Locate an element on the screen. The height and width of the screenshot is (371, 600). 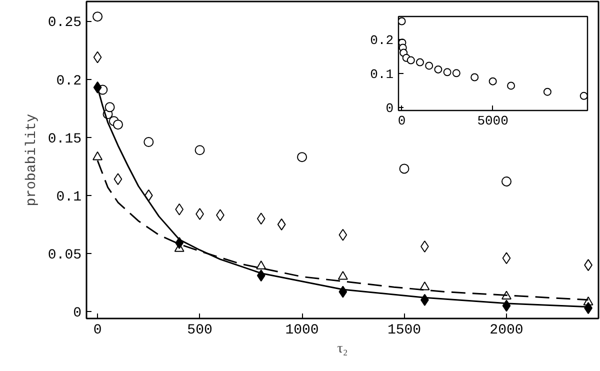
y-tick-label: 0.05 is located at coordinates (65, 255).